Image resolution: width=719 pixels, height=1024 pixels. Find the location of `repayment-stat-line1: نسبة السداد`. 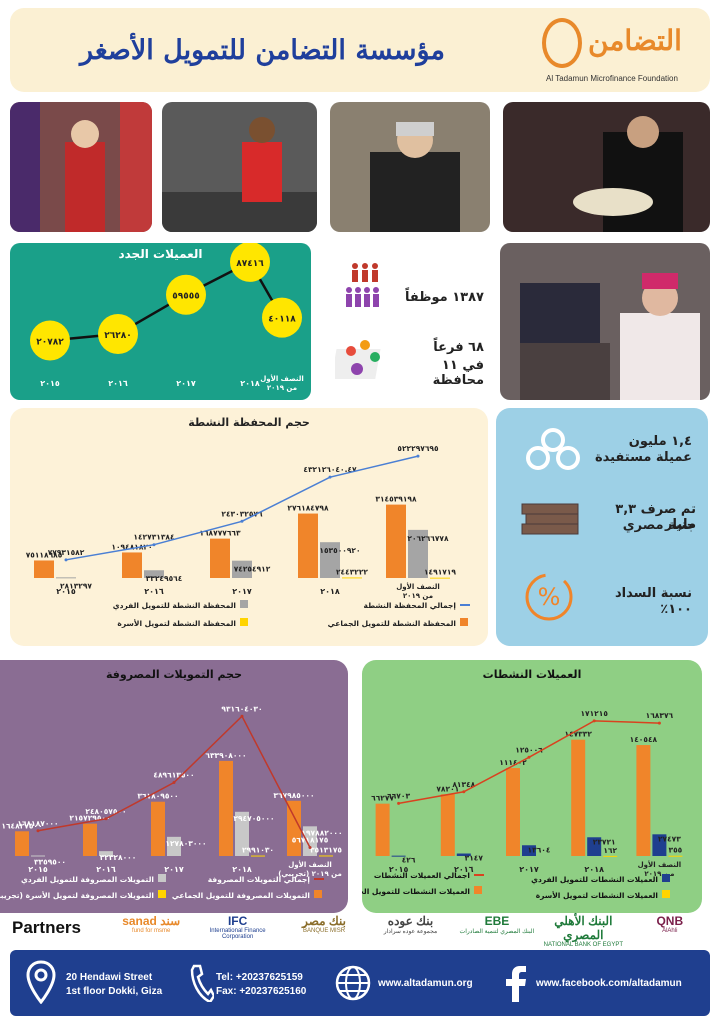

repayment-stat-line1: نسبة السداد is located at coordinates (653, 593).